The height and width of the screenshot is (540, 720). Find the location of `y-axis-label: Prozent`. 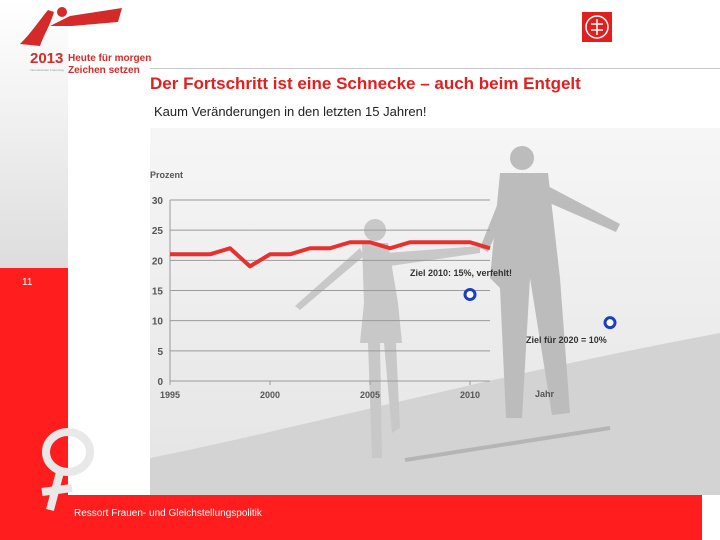

y-axis-label: Prozent is located at coordinates (166, 175).